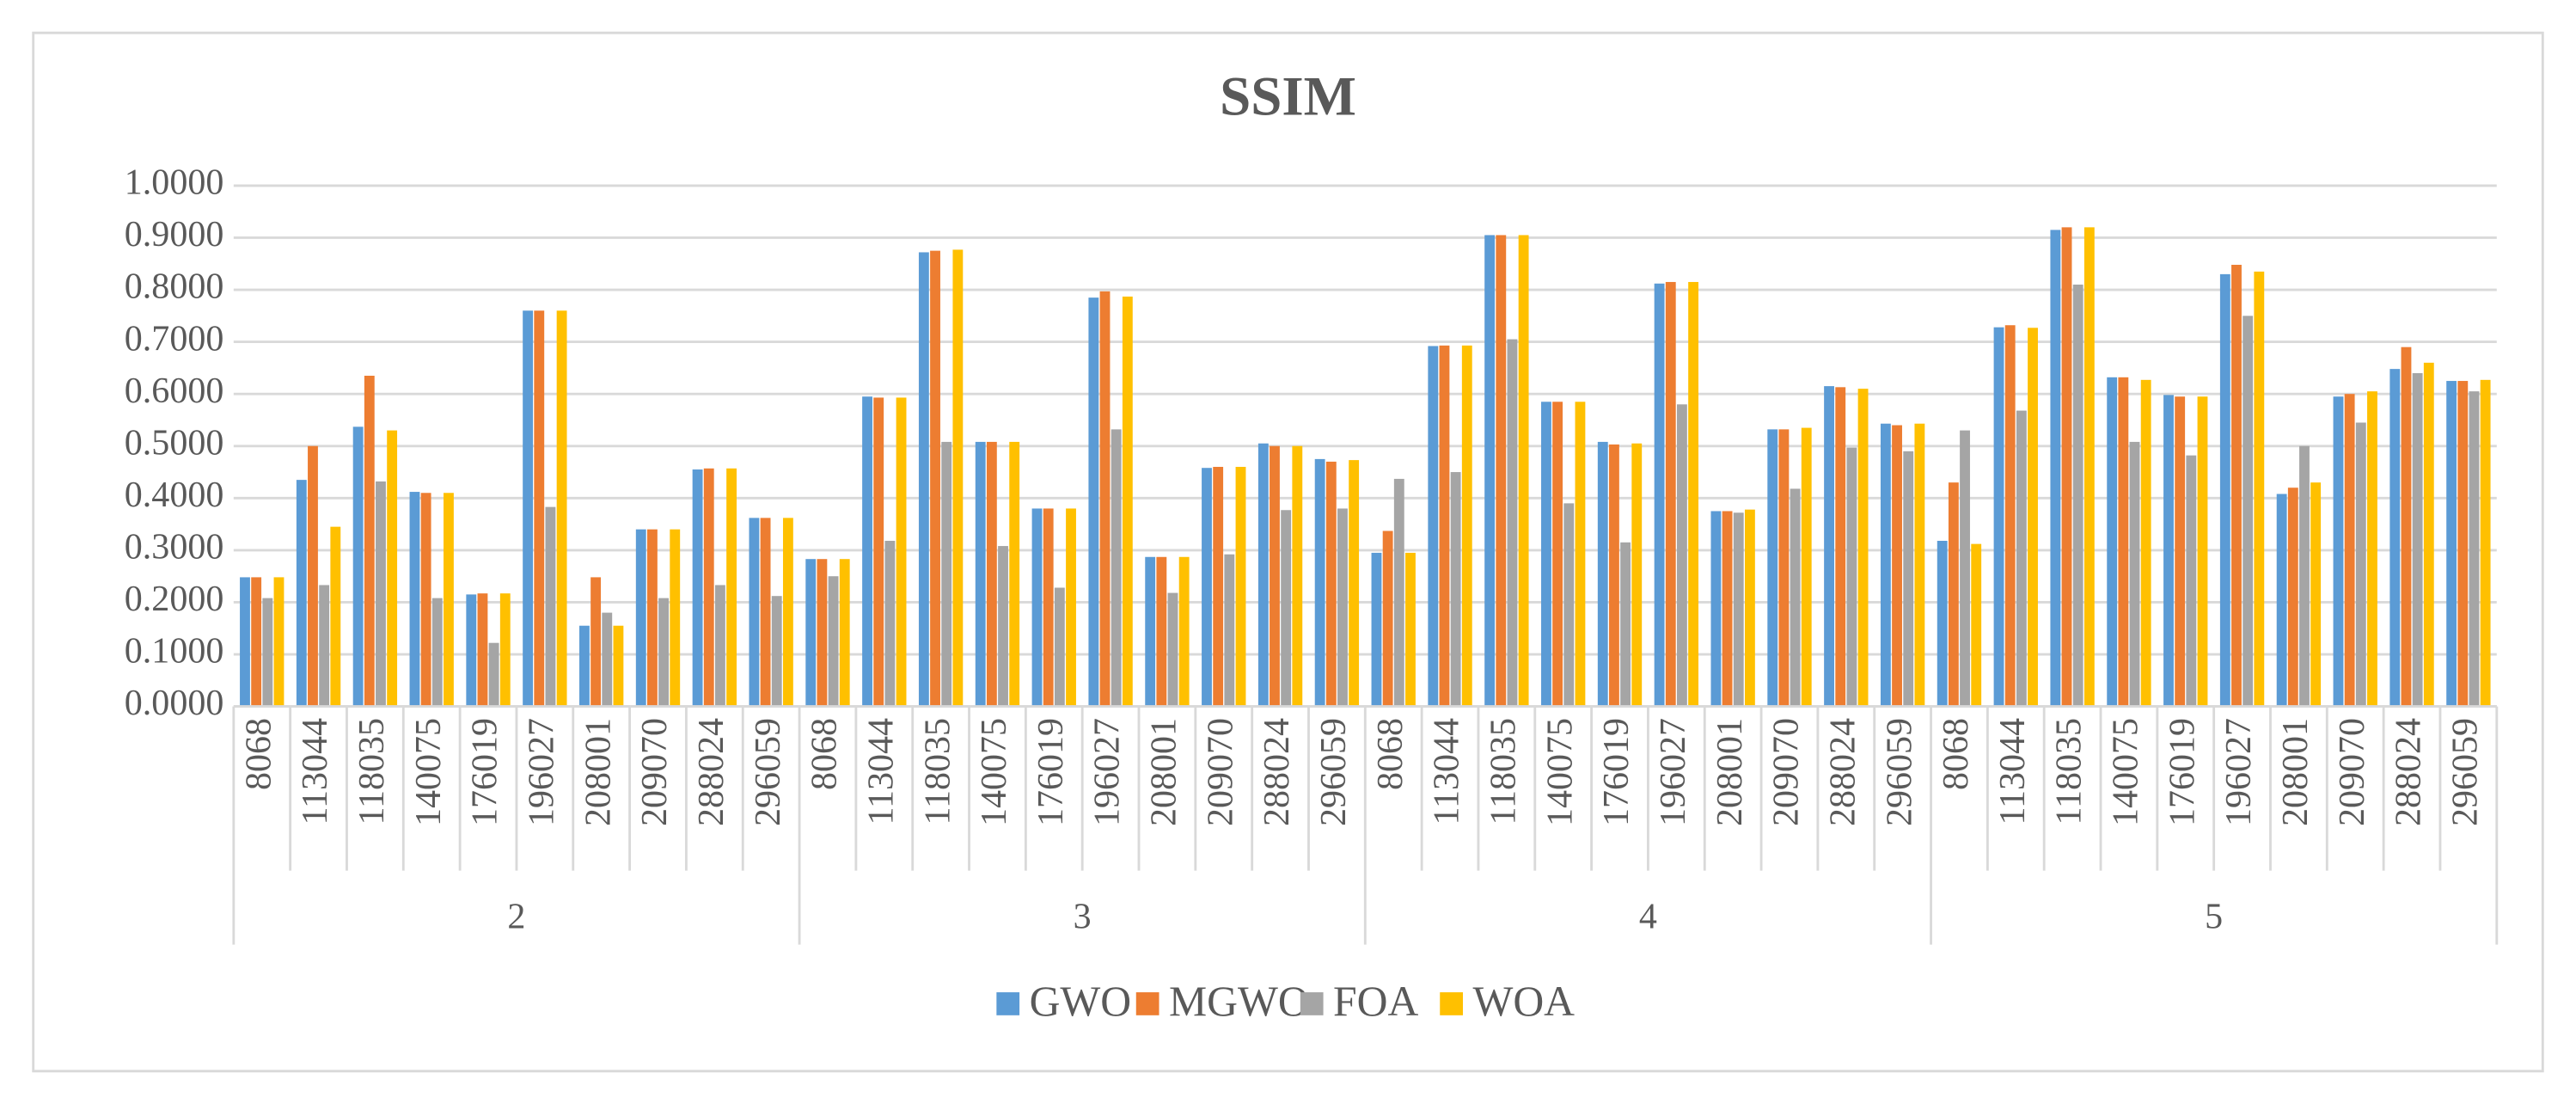 Image resolution: width=2576 pixels, height=1104 pixels. Describe the element at coordinates (1051, 772) in the screenshot. I see `x-tick-label: 176019` at that location.